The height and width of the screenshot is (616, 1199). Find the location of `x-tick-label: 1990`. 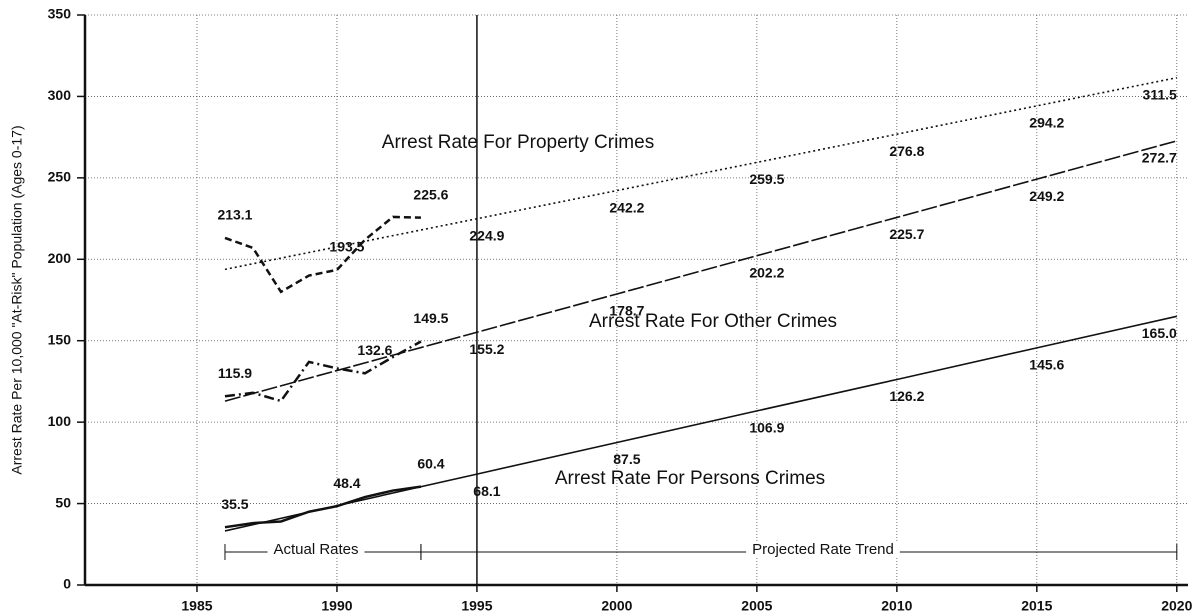

x-tick-label: 1990 is located at coordinates (336, 606).